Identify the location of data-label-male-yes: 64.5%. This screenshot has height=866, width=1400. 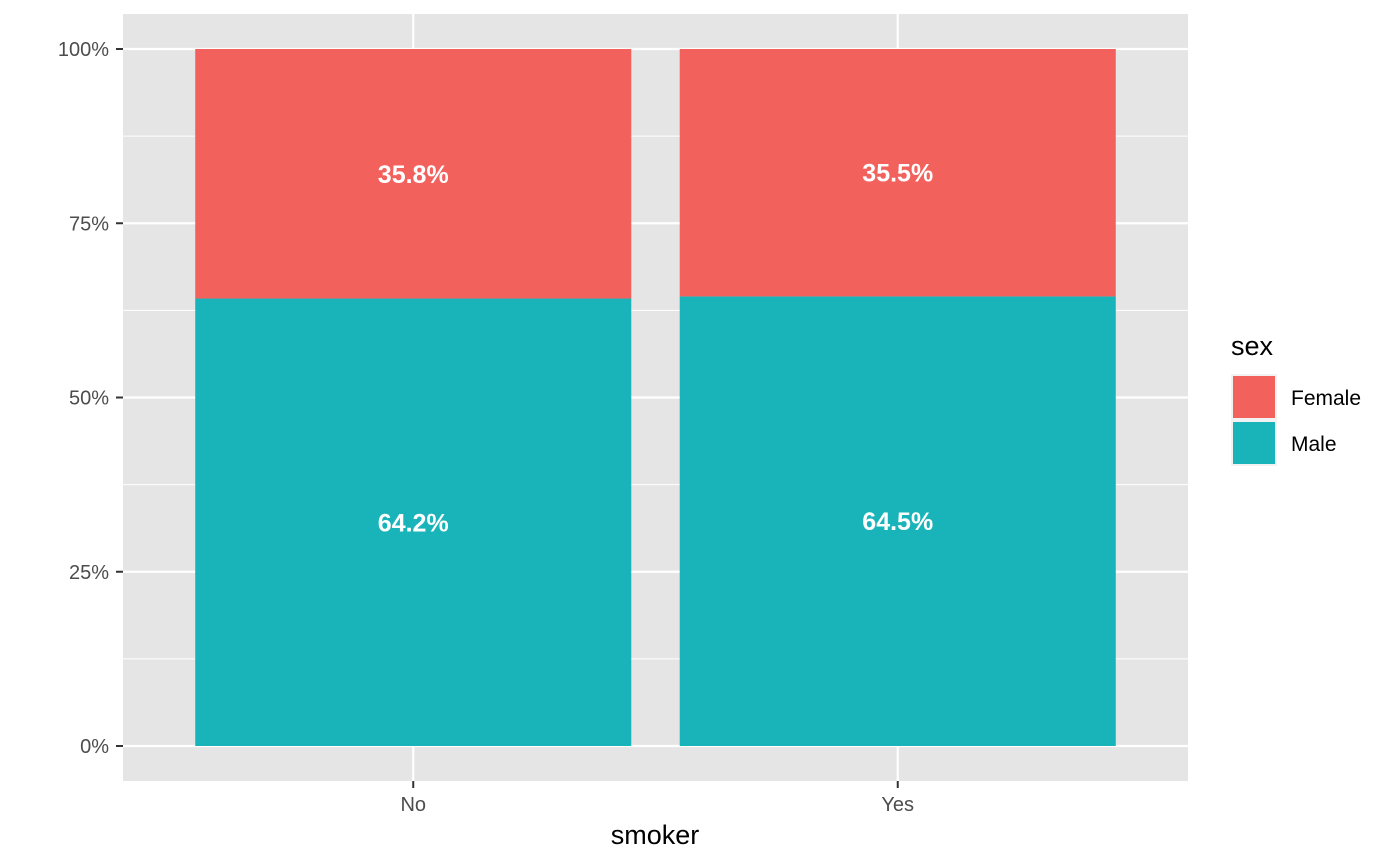
(897, 522).